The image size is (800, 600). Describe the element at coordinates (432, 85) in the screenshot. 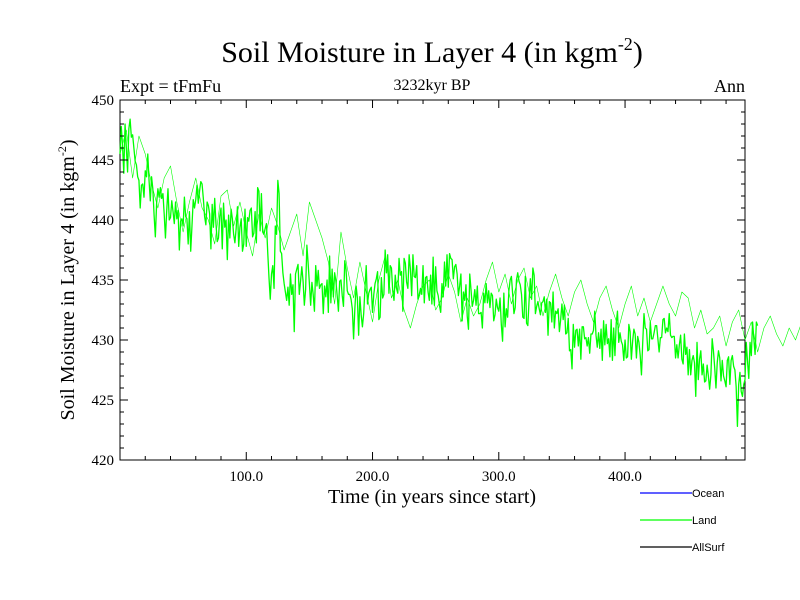

I see `chart-subtitle: 3232kyr BP` at that location.